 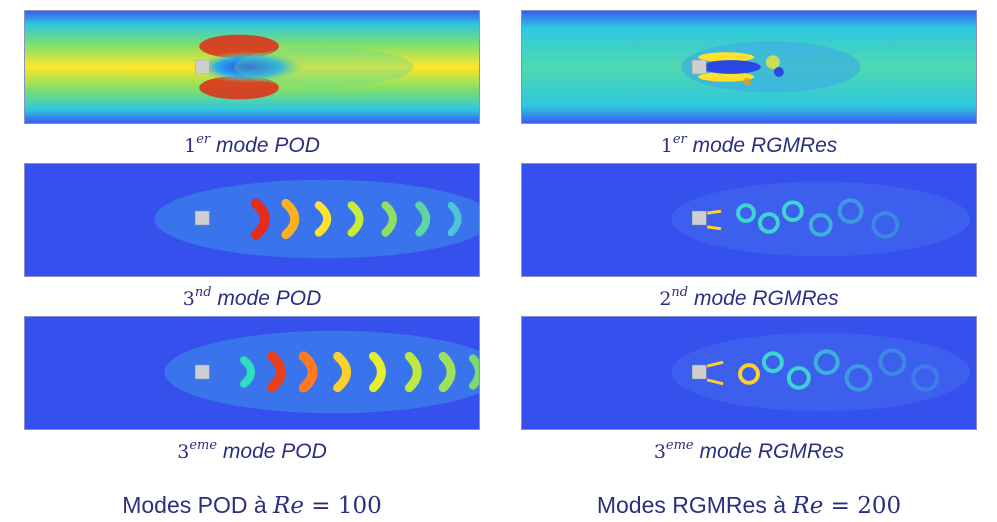 I want to click on pod-mode-1-caption: 1er mode POD, so click(x=252, y=144).